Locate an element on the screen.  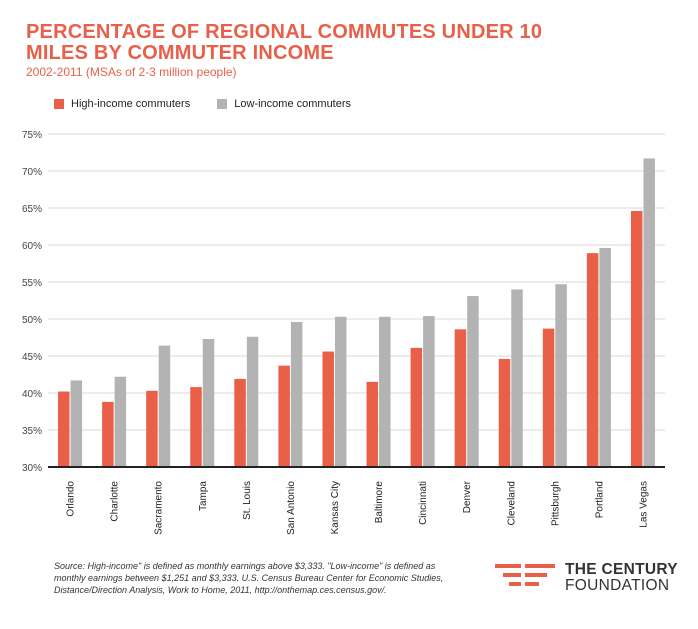
y-tick-label: 50% is located at coordinates (32, 320).